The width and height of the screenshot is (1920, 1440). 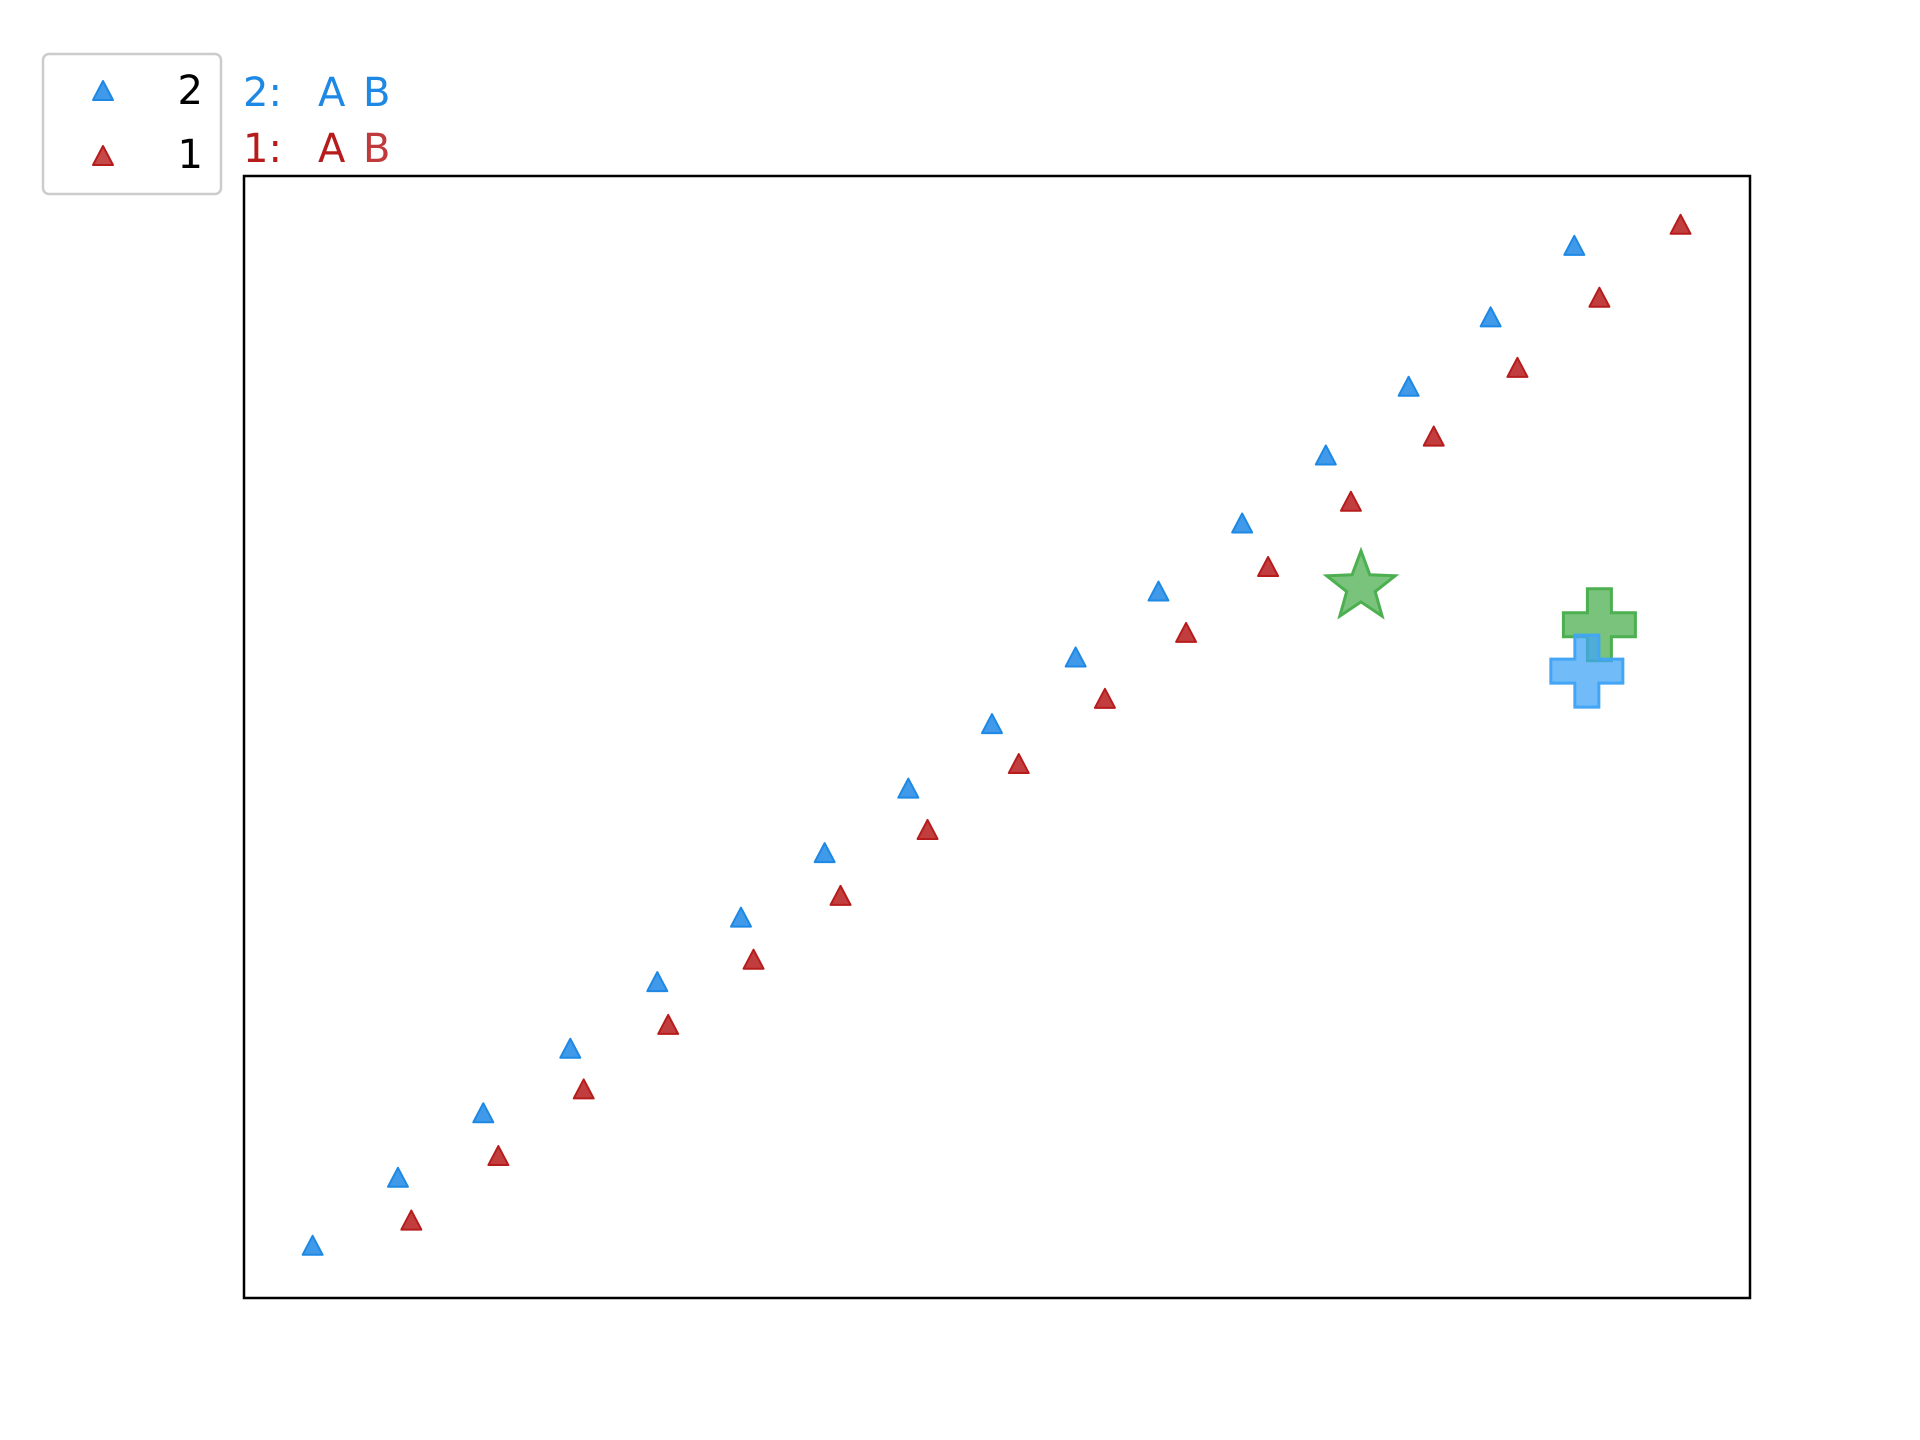 What do you see at coordinates (262, 93) in the screenshot?
I see `annotation-series-2-prefix: 2:` at bounding box center [262, 93].